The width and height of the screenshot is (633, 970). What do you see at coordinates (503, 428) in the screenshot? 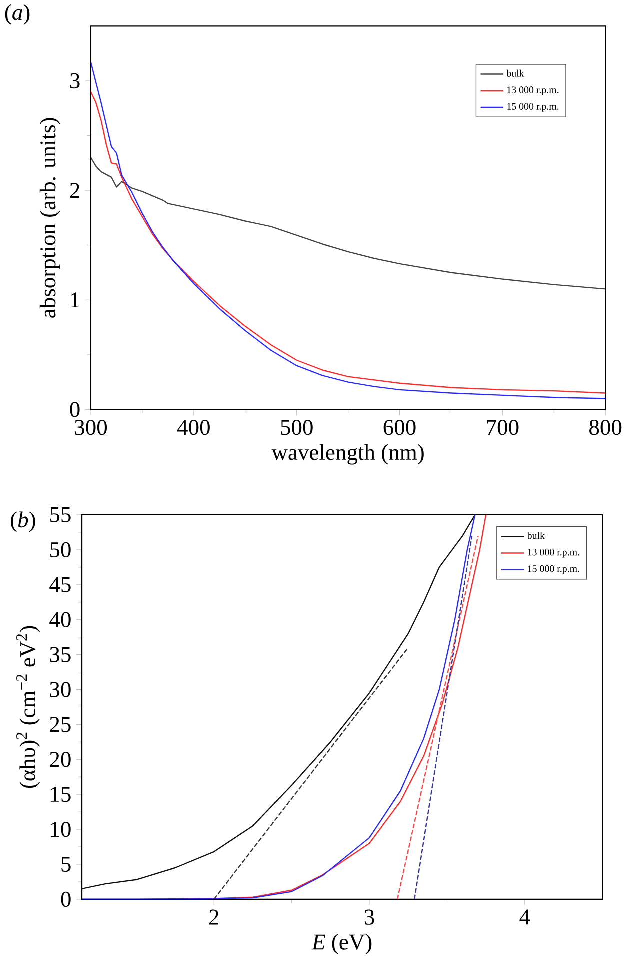
I see `x-tick-label: 700` at bounding box center [503, 428].